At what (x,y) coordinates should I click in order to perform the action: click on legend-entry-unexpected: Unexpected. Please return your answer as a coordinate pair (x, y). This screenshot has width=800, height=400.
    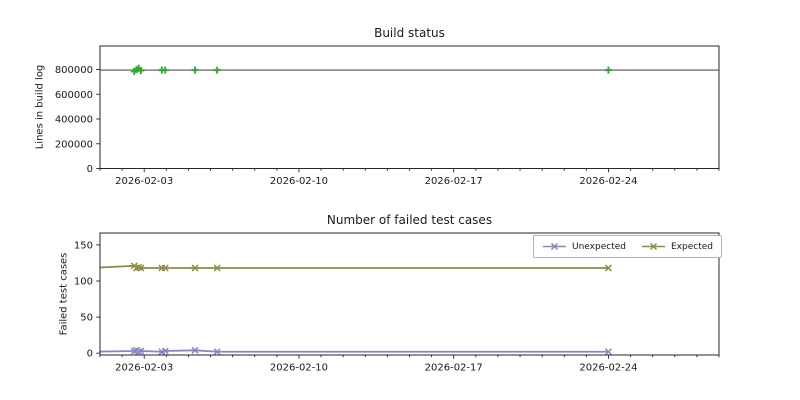
    Looking at the image, I should click on (584, 246).